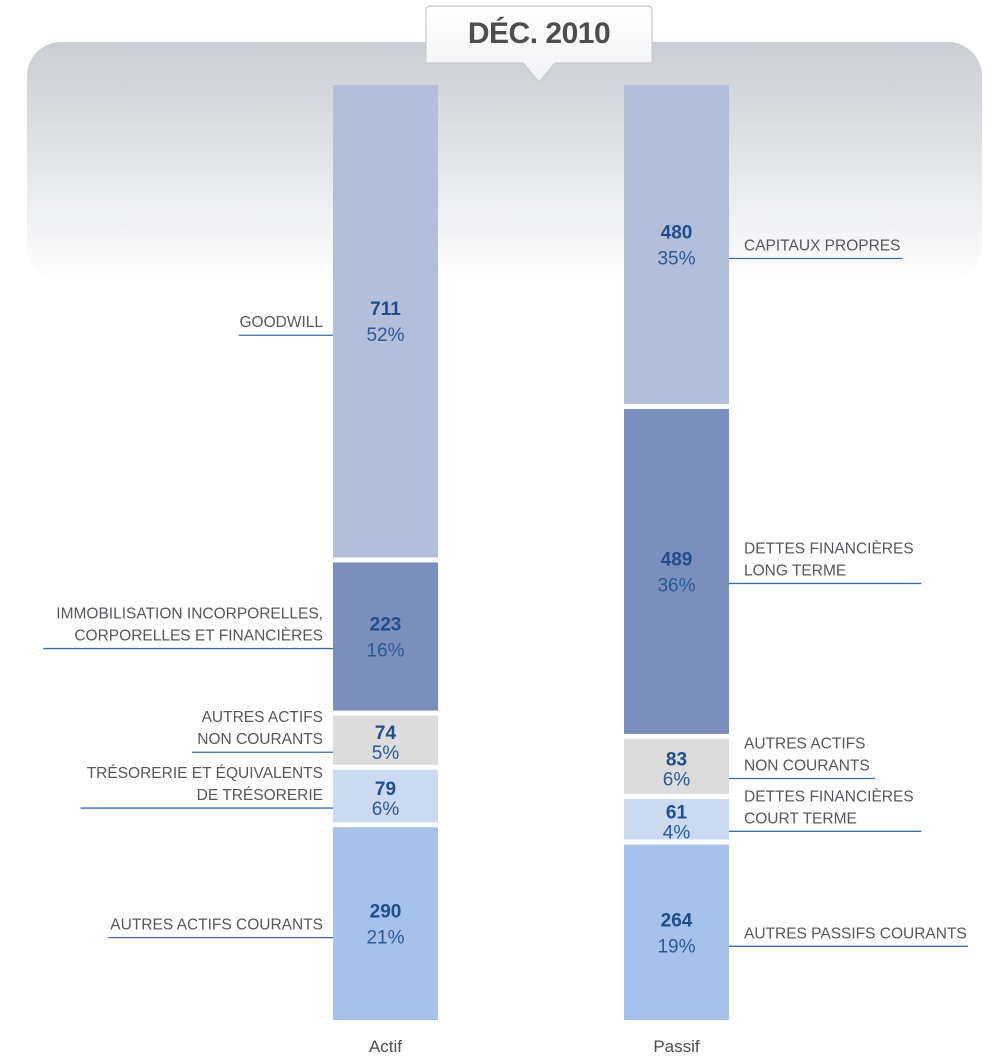 The image size is (995, 1060). I want to click on actif-pct-autres-actifs-courants: 21%, so click(385, 938).